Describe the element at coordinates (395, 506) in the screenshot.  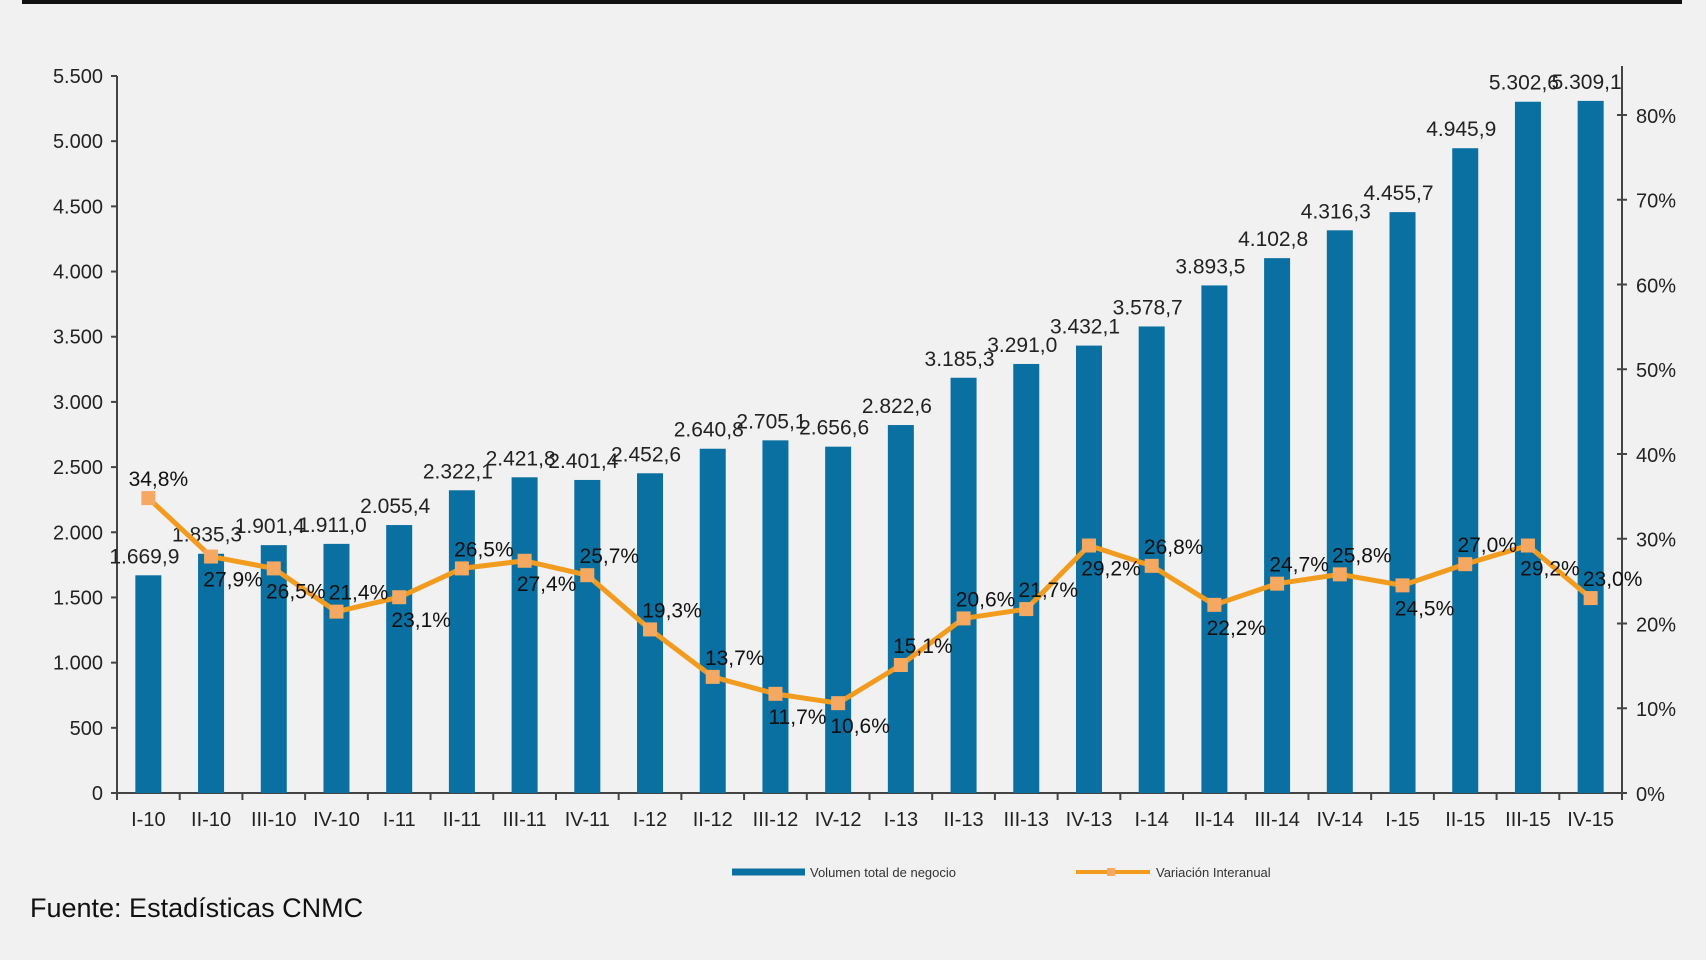
I see `bar-value-label: 2.055,4` at that location.